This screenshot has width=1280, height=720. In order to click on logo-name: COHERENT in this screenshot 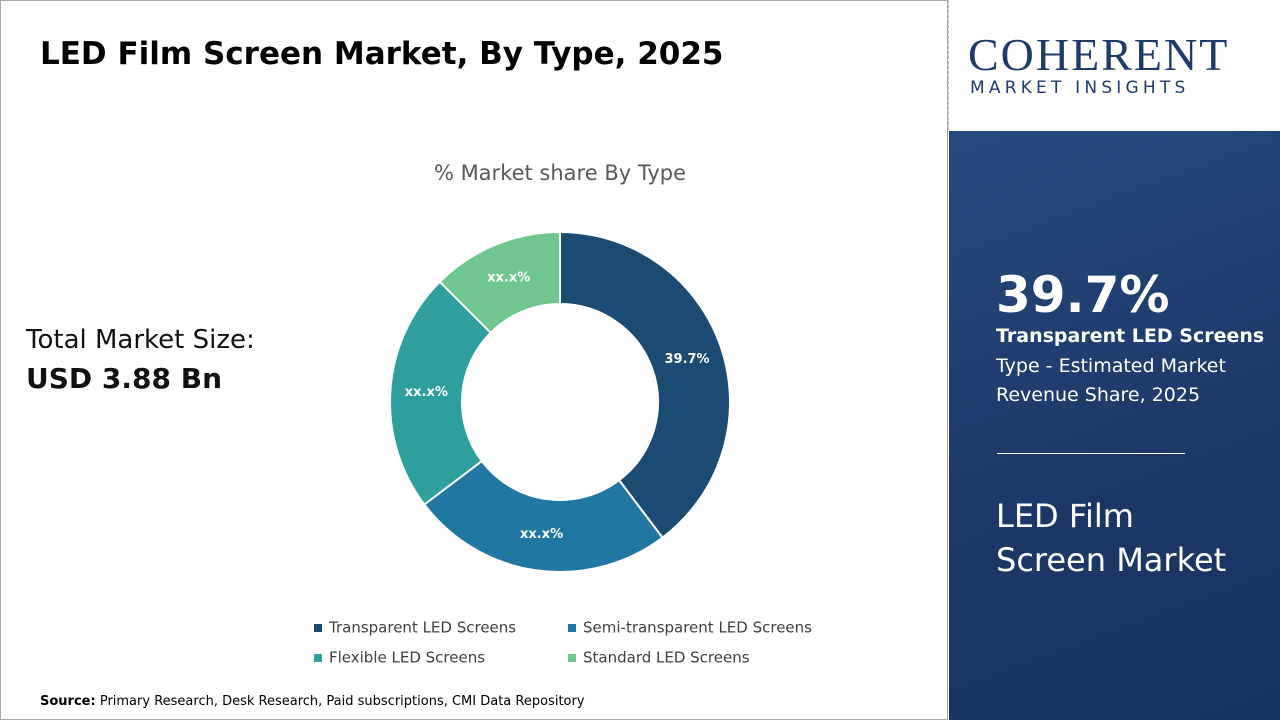, I will do `click(1099, 54)`.